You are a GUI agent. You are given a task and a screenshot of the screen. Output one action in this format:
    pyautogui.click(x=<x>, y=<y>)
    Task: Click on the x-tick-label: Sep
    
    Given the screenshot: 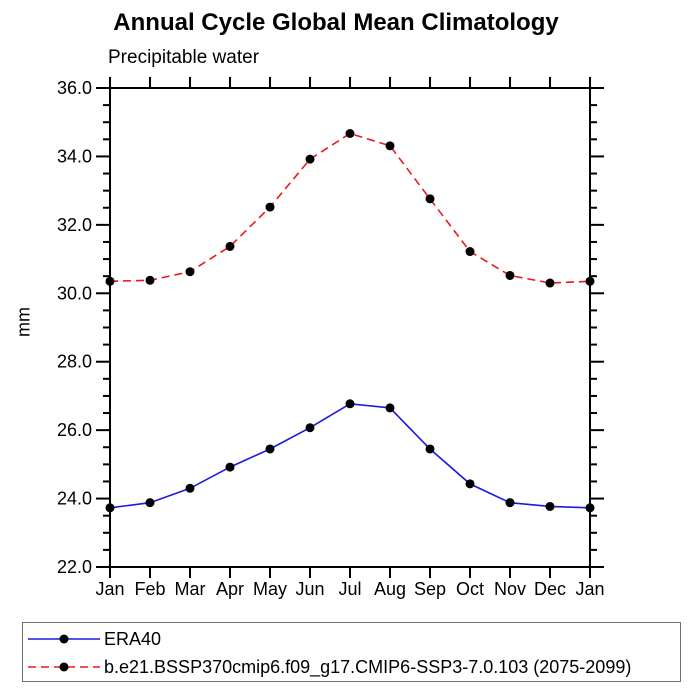 What is the action you would take?
    pyautogui.click(x=430, y=589)
    